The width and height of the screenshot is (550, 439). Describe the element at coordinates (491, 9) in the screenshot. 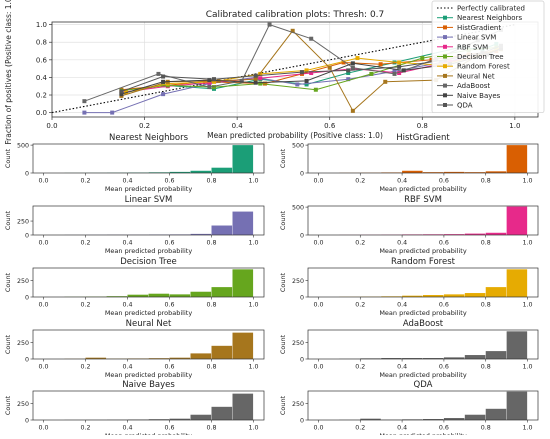

I see `legend-label: Perfectly calibrated` at that location.